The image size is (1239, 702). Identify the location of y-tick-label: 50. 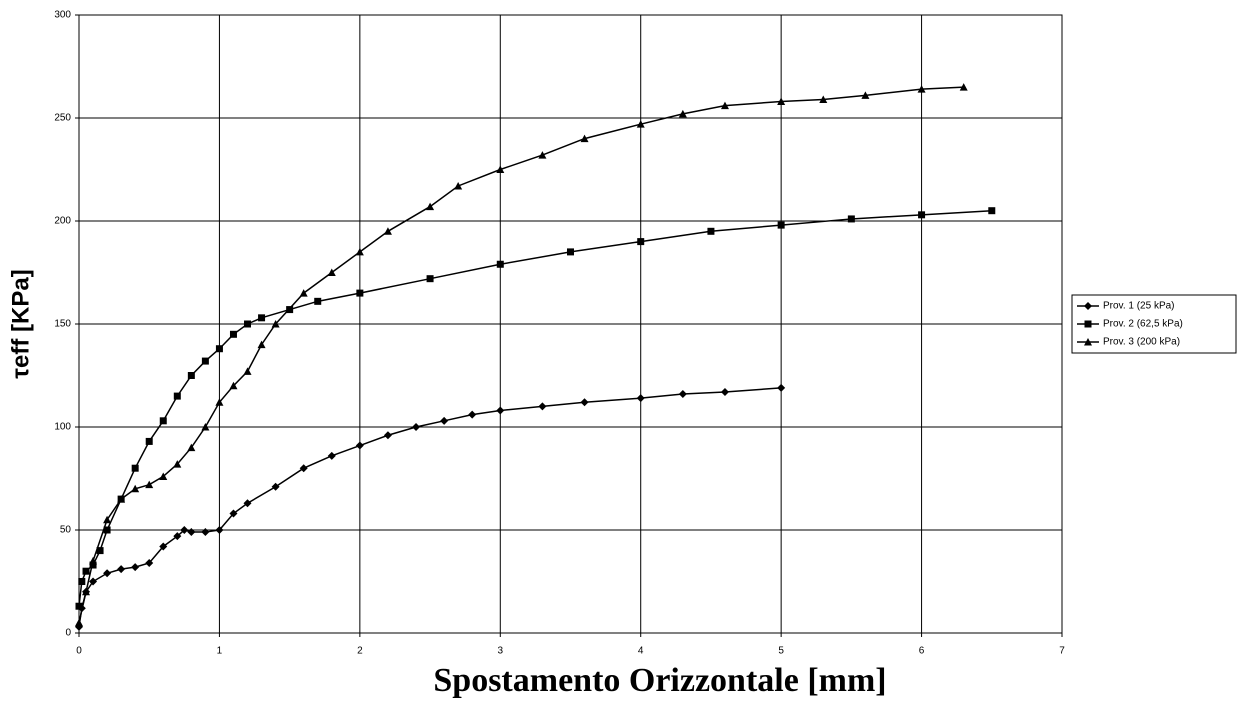
(66, 530).